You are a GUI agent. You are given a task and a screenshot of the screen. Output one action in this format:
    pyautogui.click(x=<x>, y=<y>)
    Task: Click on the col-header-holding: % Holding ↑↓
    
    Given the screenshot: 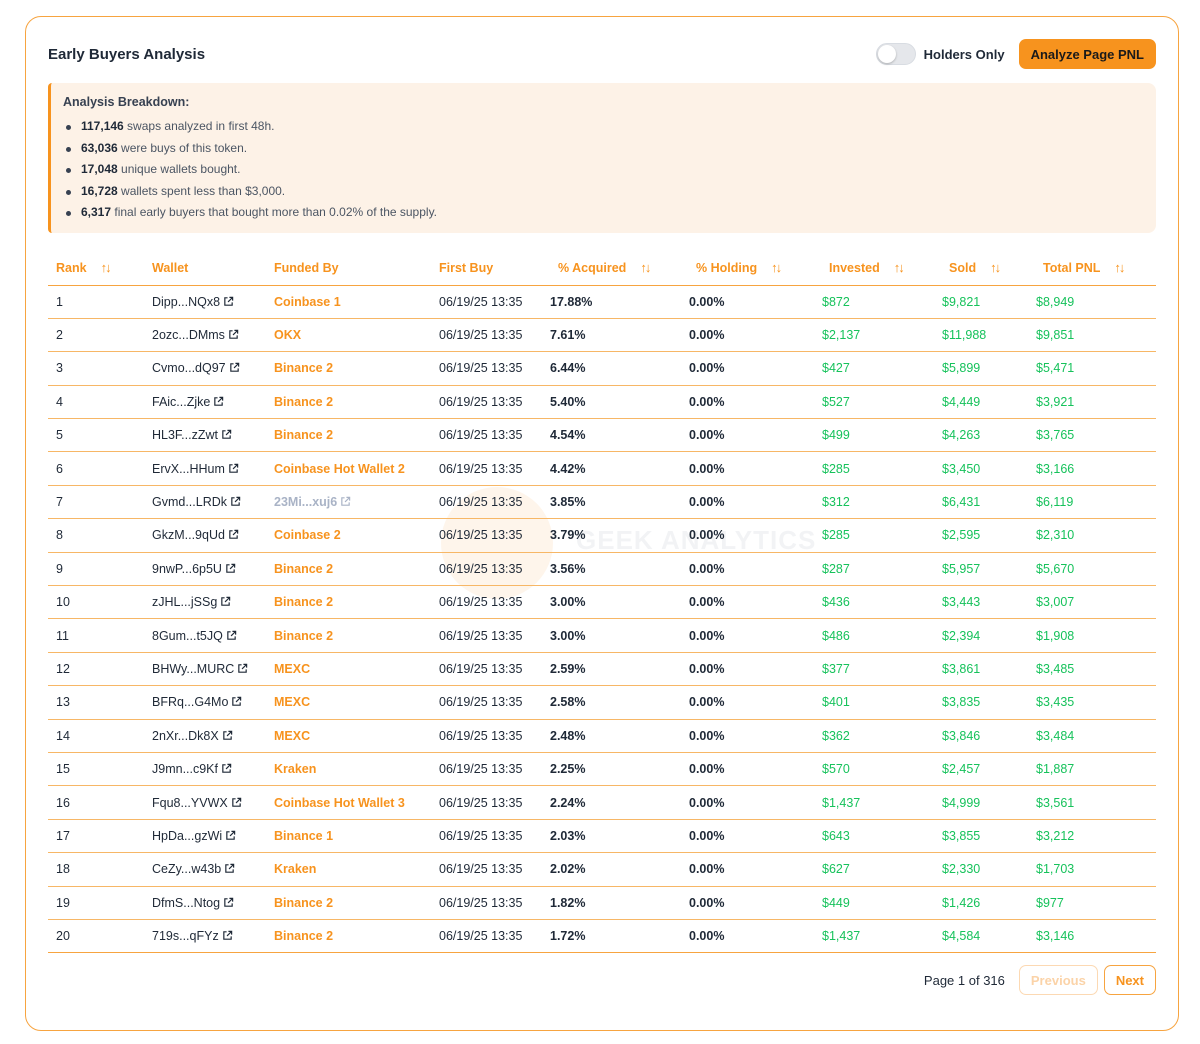 What is the action you would take?
    pyautogui.click(x=755, y=268)
    